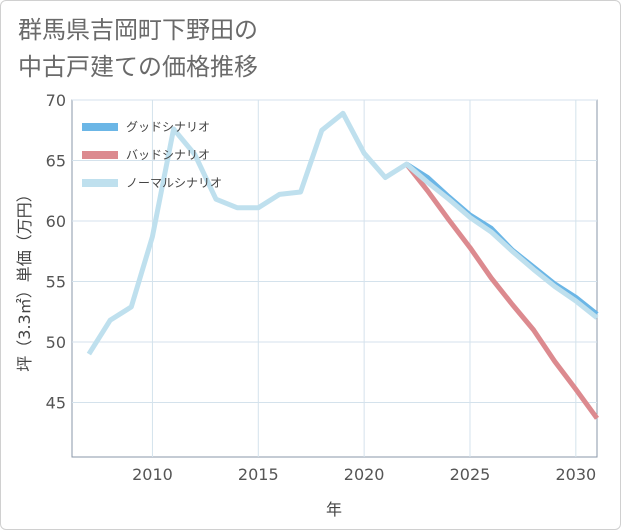  I want to click on x-axis-label: 年, so click(334, 509).